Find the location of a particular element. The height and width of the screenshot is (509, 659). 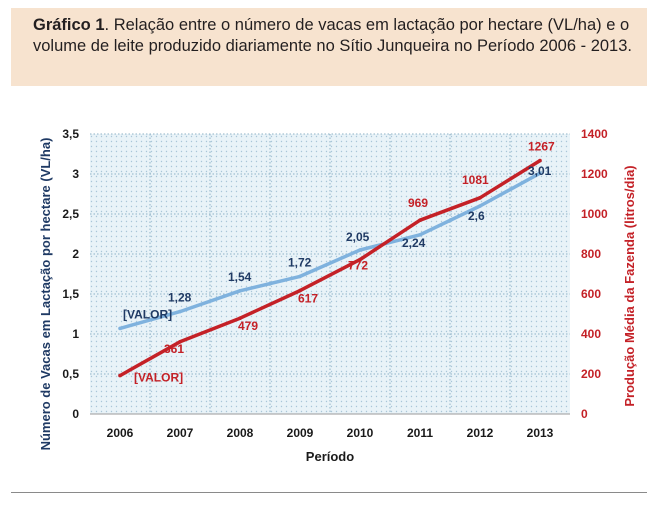

x-axis-tick-label: 2009 is located at coordinates (300, 433).